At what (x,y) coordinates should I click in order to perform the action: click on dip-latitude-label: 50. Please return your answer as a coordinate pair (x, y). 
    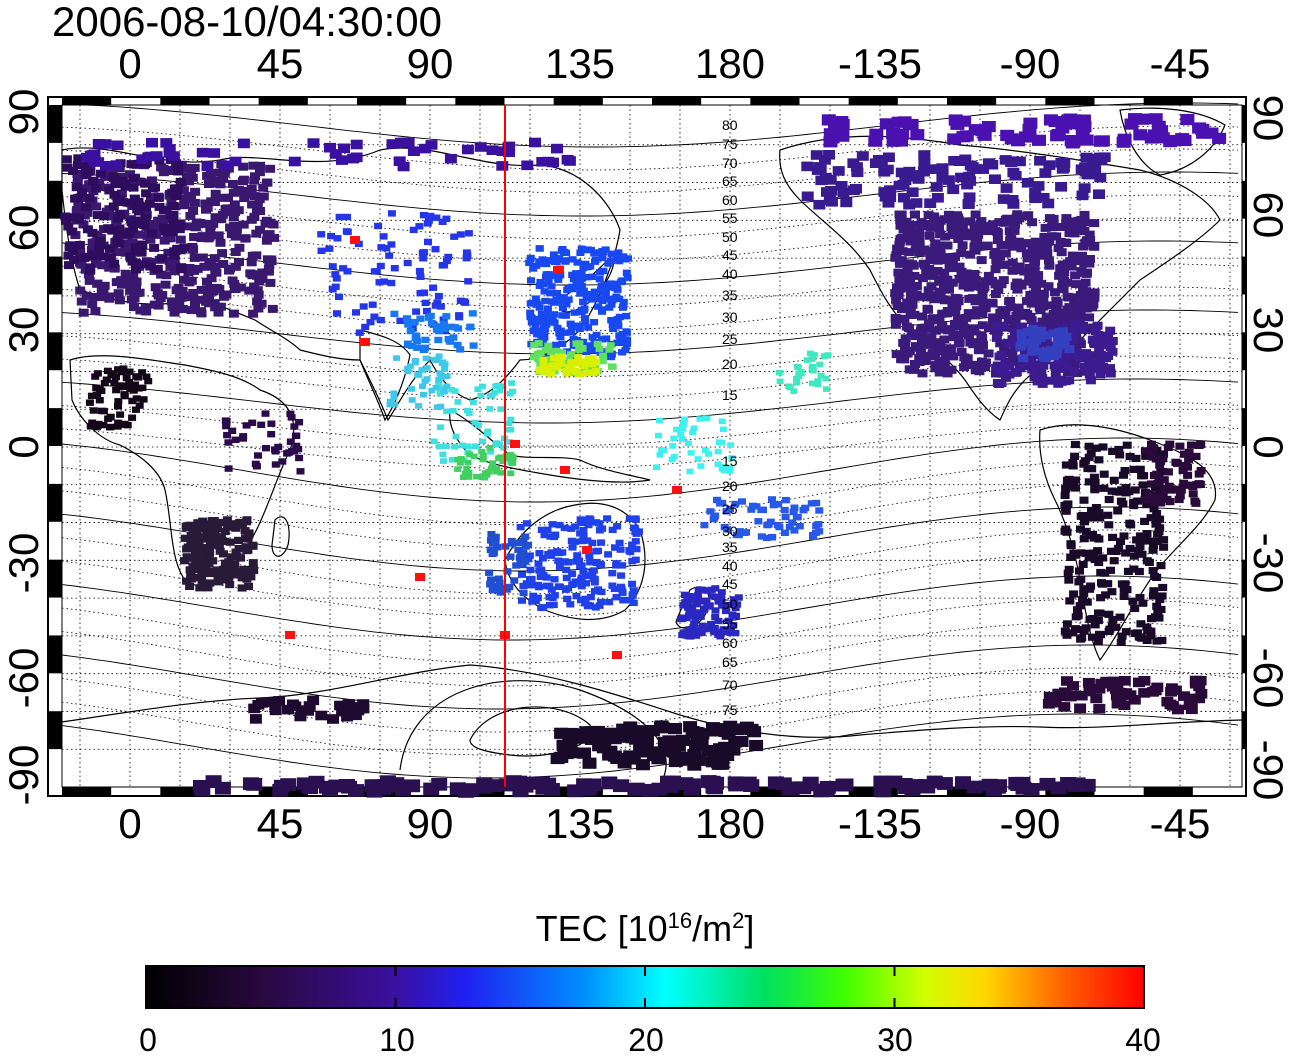
    Looking at the image, I should click on (730, 604).